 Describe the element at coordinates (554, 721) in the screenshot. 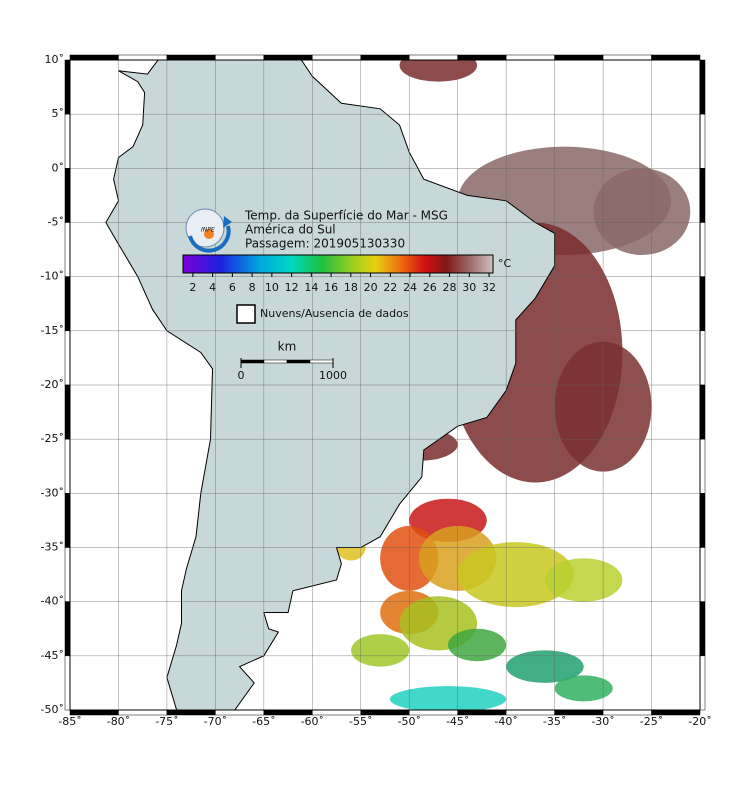

I see `lon-tick-label: -35˚` at that location.